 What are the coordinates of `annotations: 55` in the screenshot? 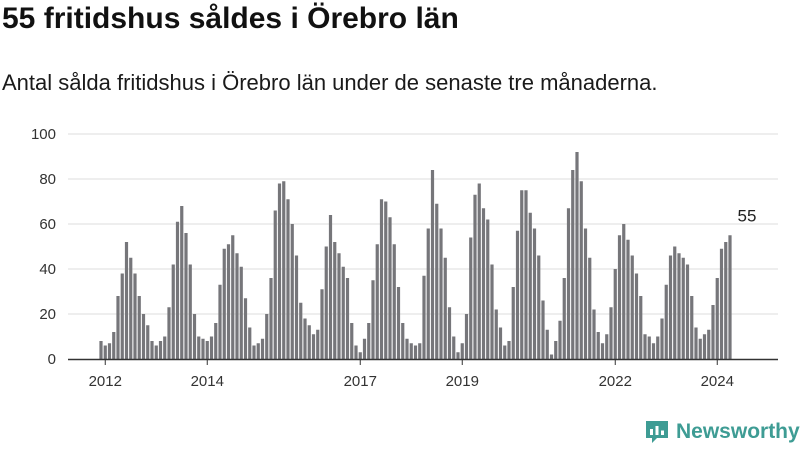 It's located at (747, 215).